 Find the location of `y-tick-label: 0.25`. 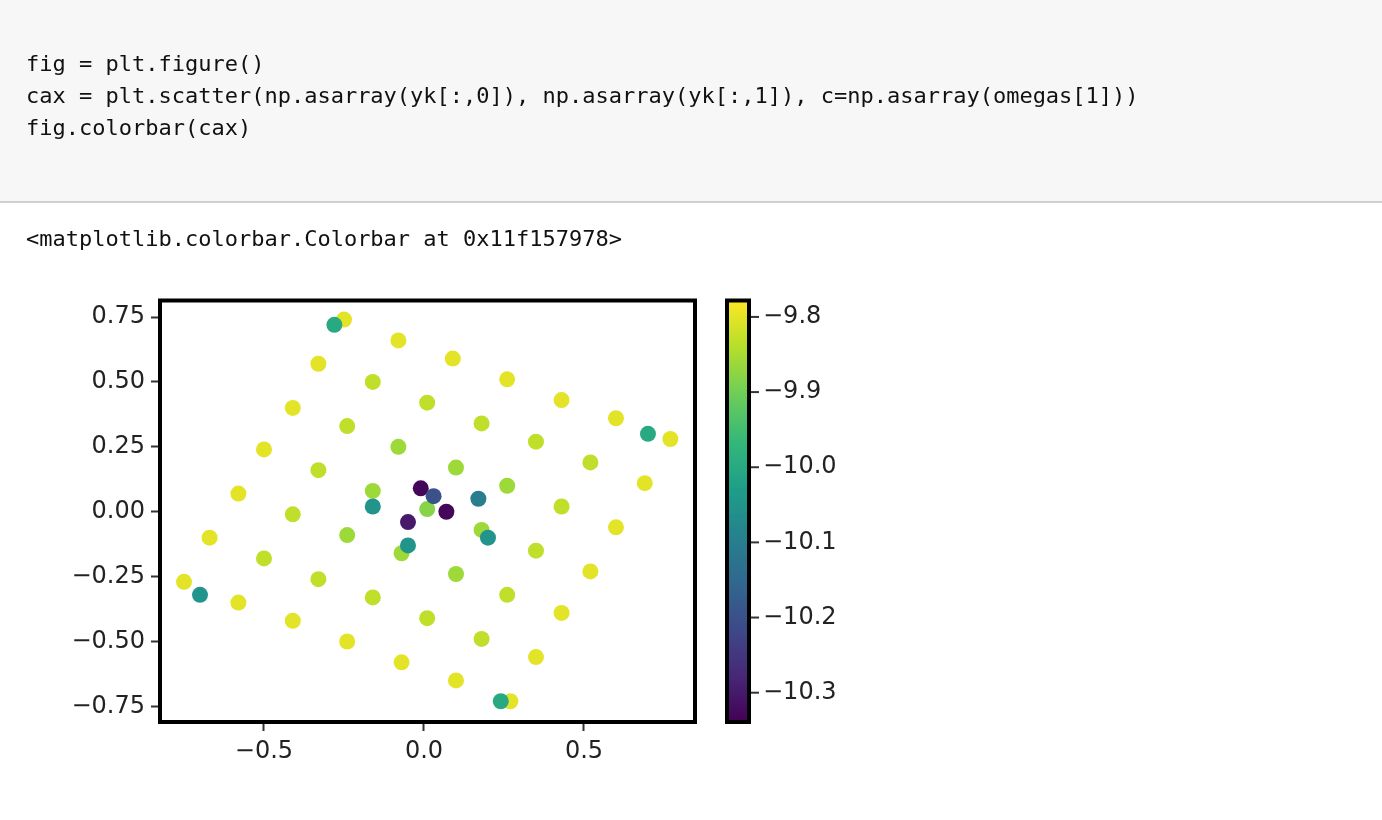

y-tick-label: 0.25 is located at coordinates (118, 445).